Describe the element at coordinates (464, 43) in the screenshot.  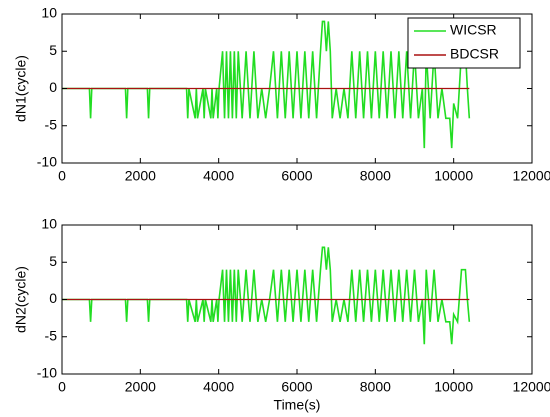
I see `legend-box` at that location.